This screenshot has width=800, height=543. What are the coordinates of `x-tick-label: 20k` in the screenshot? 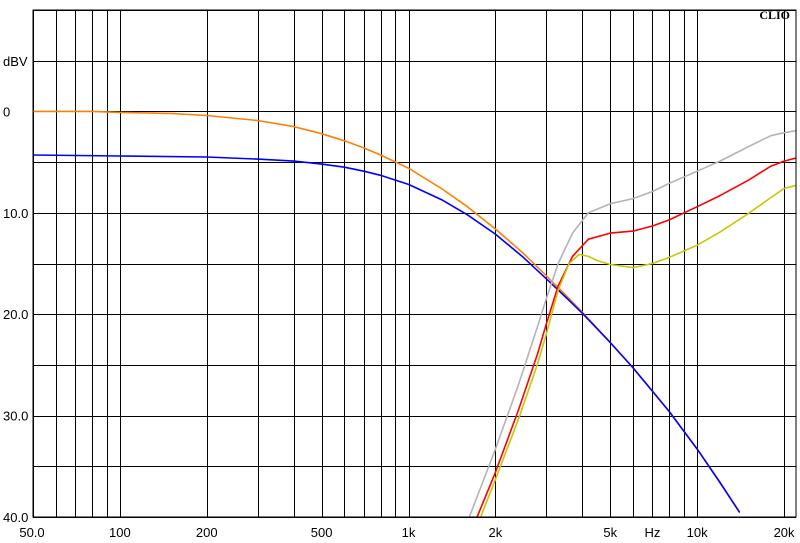 It's located at (784, 532).